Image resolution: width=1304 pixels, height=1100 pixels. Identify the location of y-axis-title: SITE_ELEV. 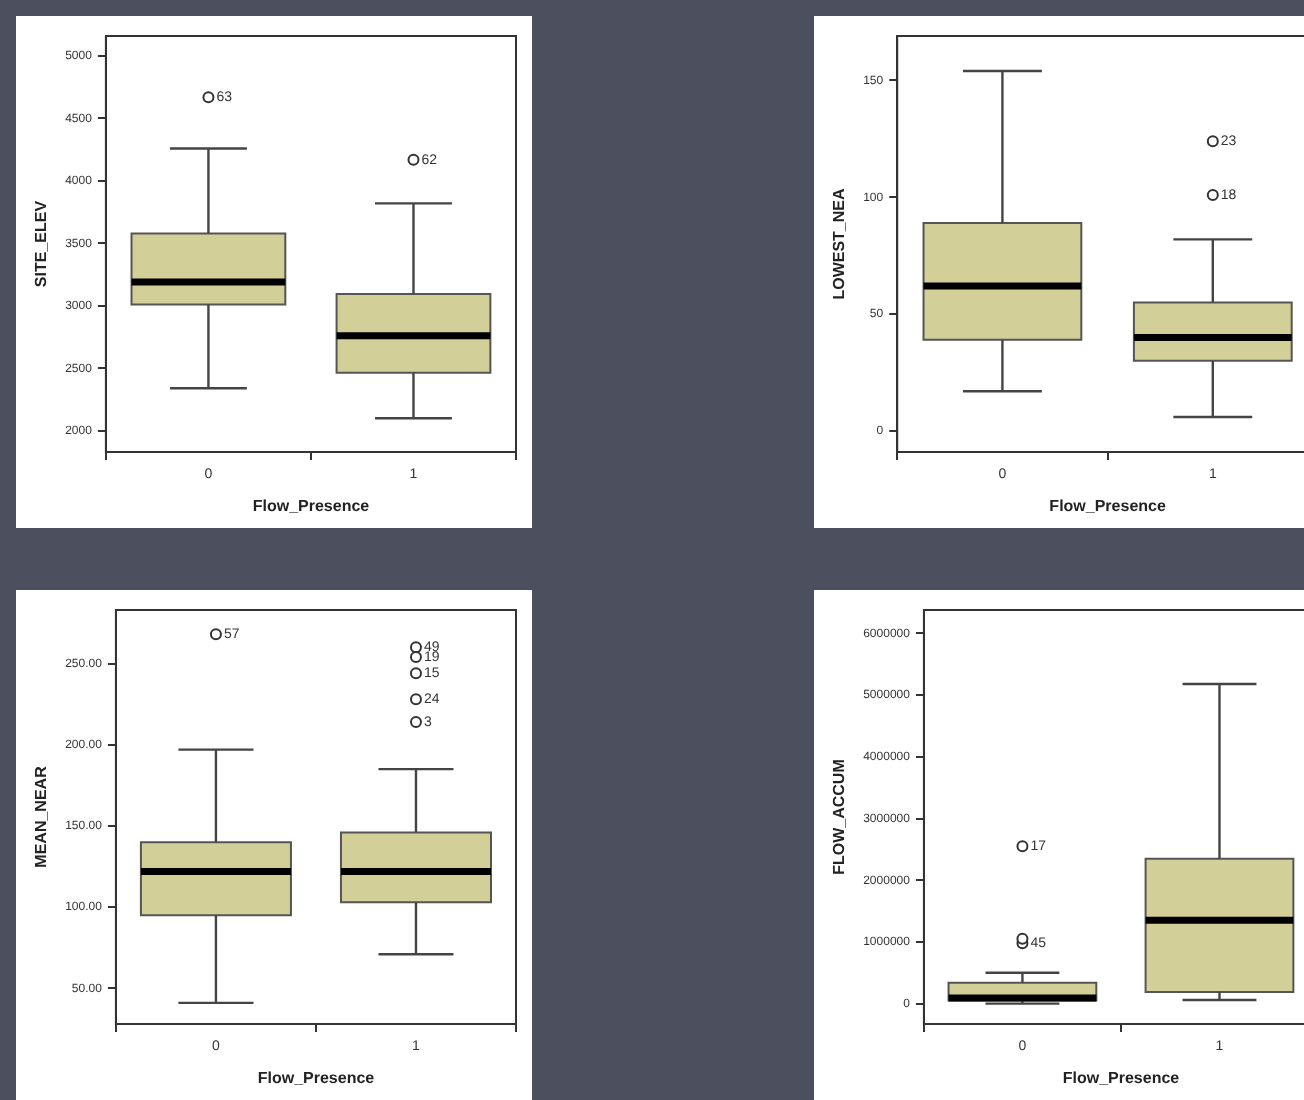
(41, 243).